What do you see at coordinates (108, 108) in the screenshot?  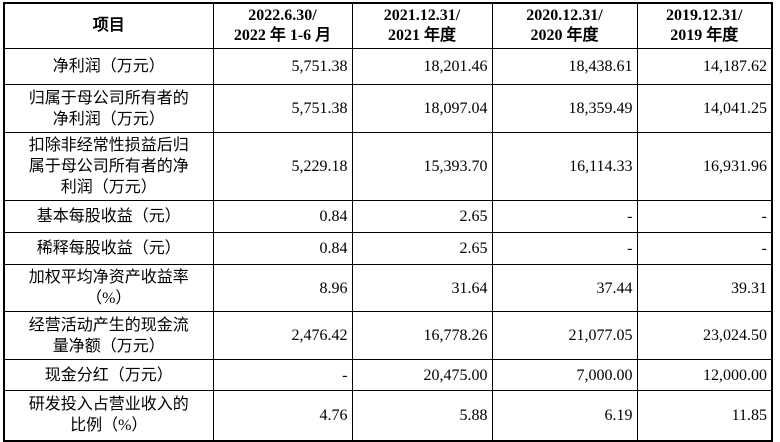 I see `row-label: 归属于母公司所有者的 净利润（万元）` at bounding box center [108, 108].